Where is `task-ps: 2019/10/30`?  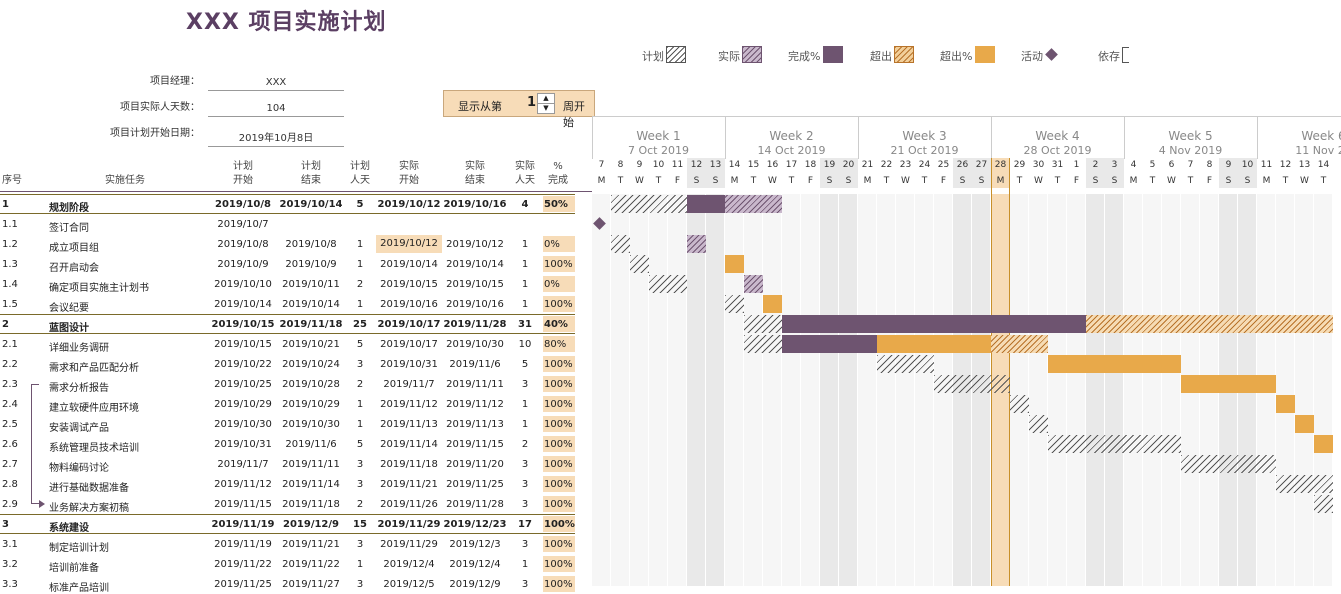
task-ps: 2019/10/30 is located at coordinates (243, 424).